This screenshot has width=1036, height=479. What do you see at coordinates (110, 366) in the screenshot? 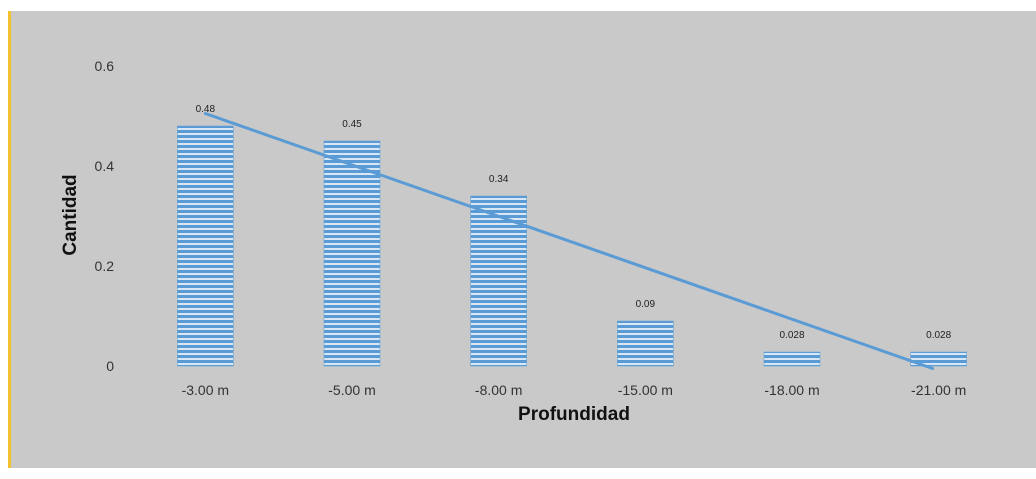
I see `y-tick-label: 0` at bounding box center [110, 366].